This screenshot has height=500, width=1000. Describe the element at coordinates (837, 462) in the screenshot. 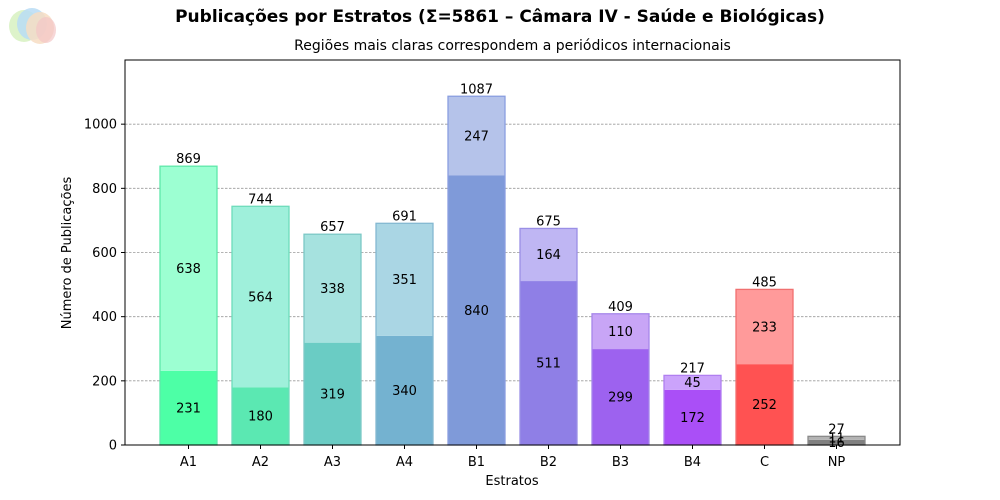

I see `x-tick-label: NP` at that location.